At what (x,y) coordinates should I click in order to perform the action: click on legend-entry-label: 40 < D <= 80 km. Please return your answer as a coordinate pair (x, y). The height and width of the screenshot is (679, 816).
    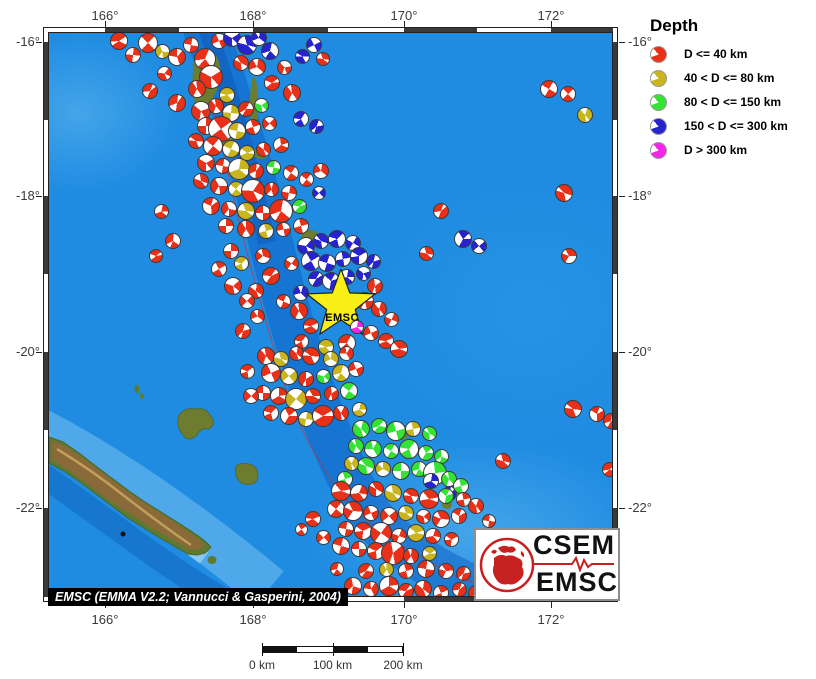
    Looking at the image, I should click on (729, 78).